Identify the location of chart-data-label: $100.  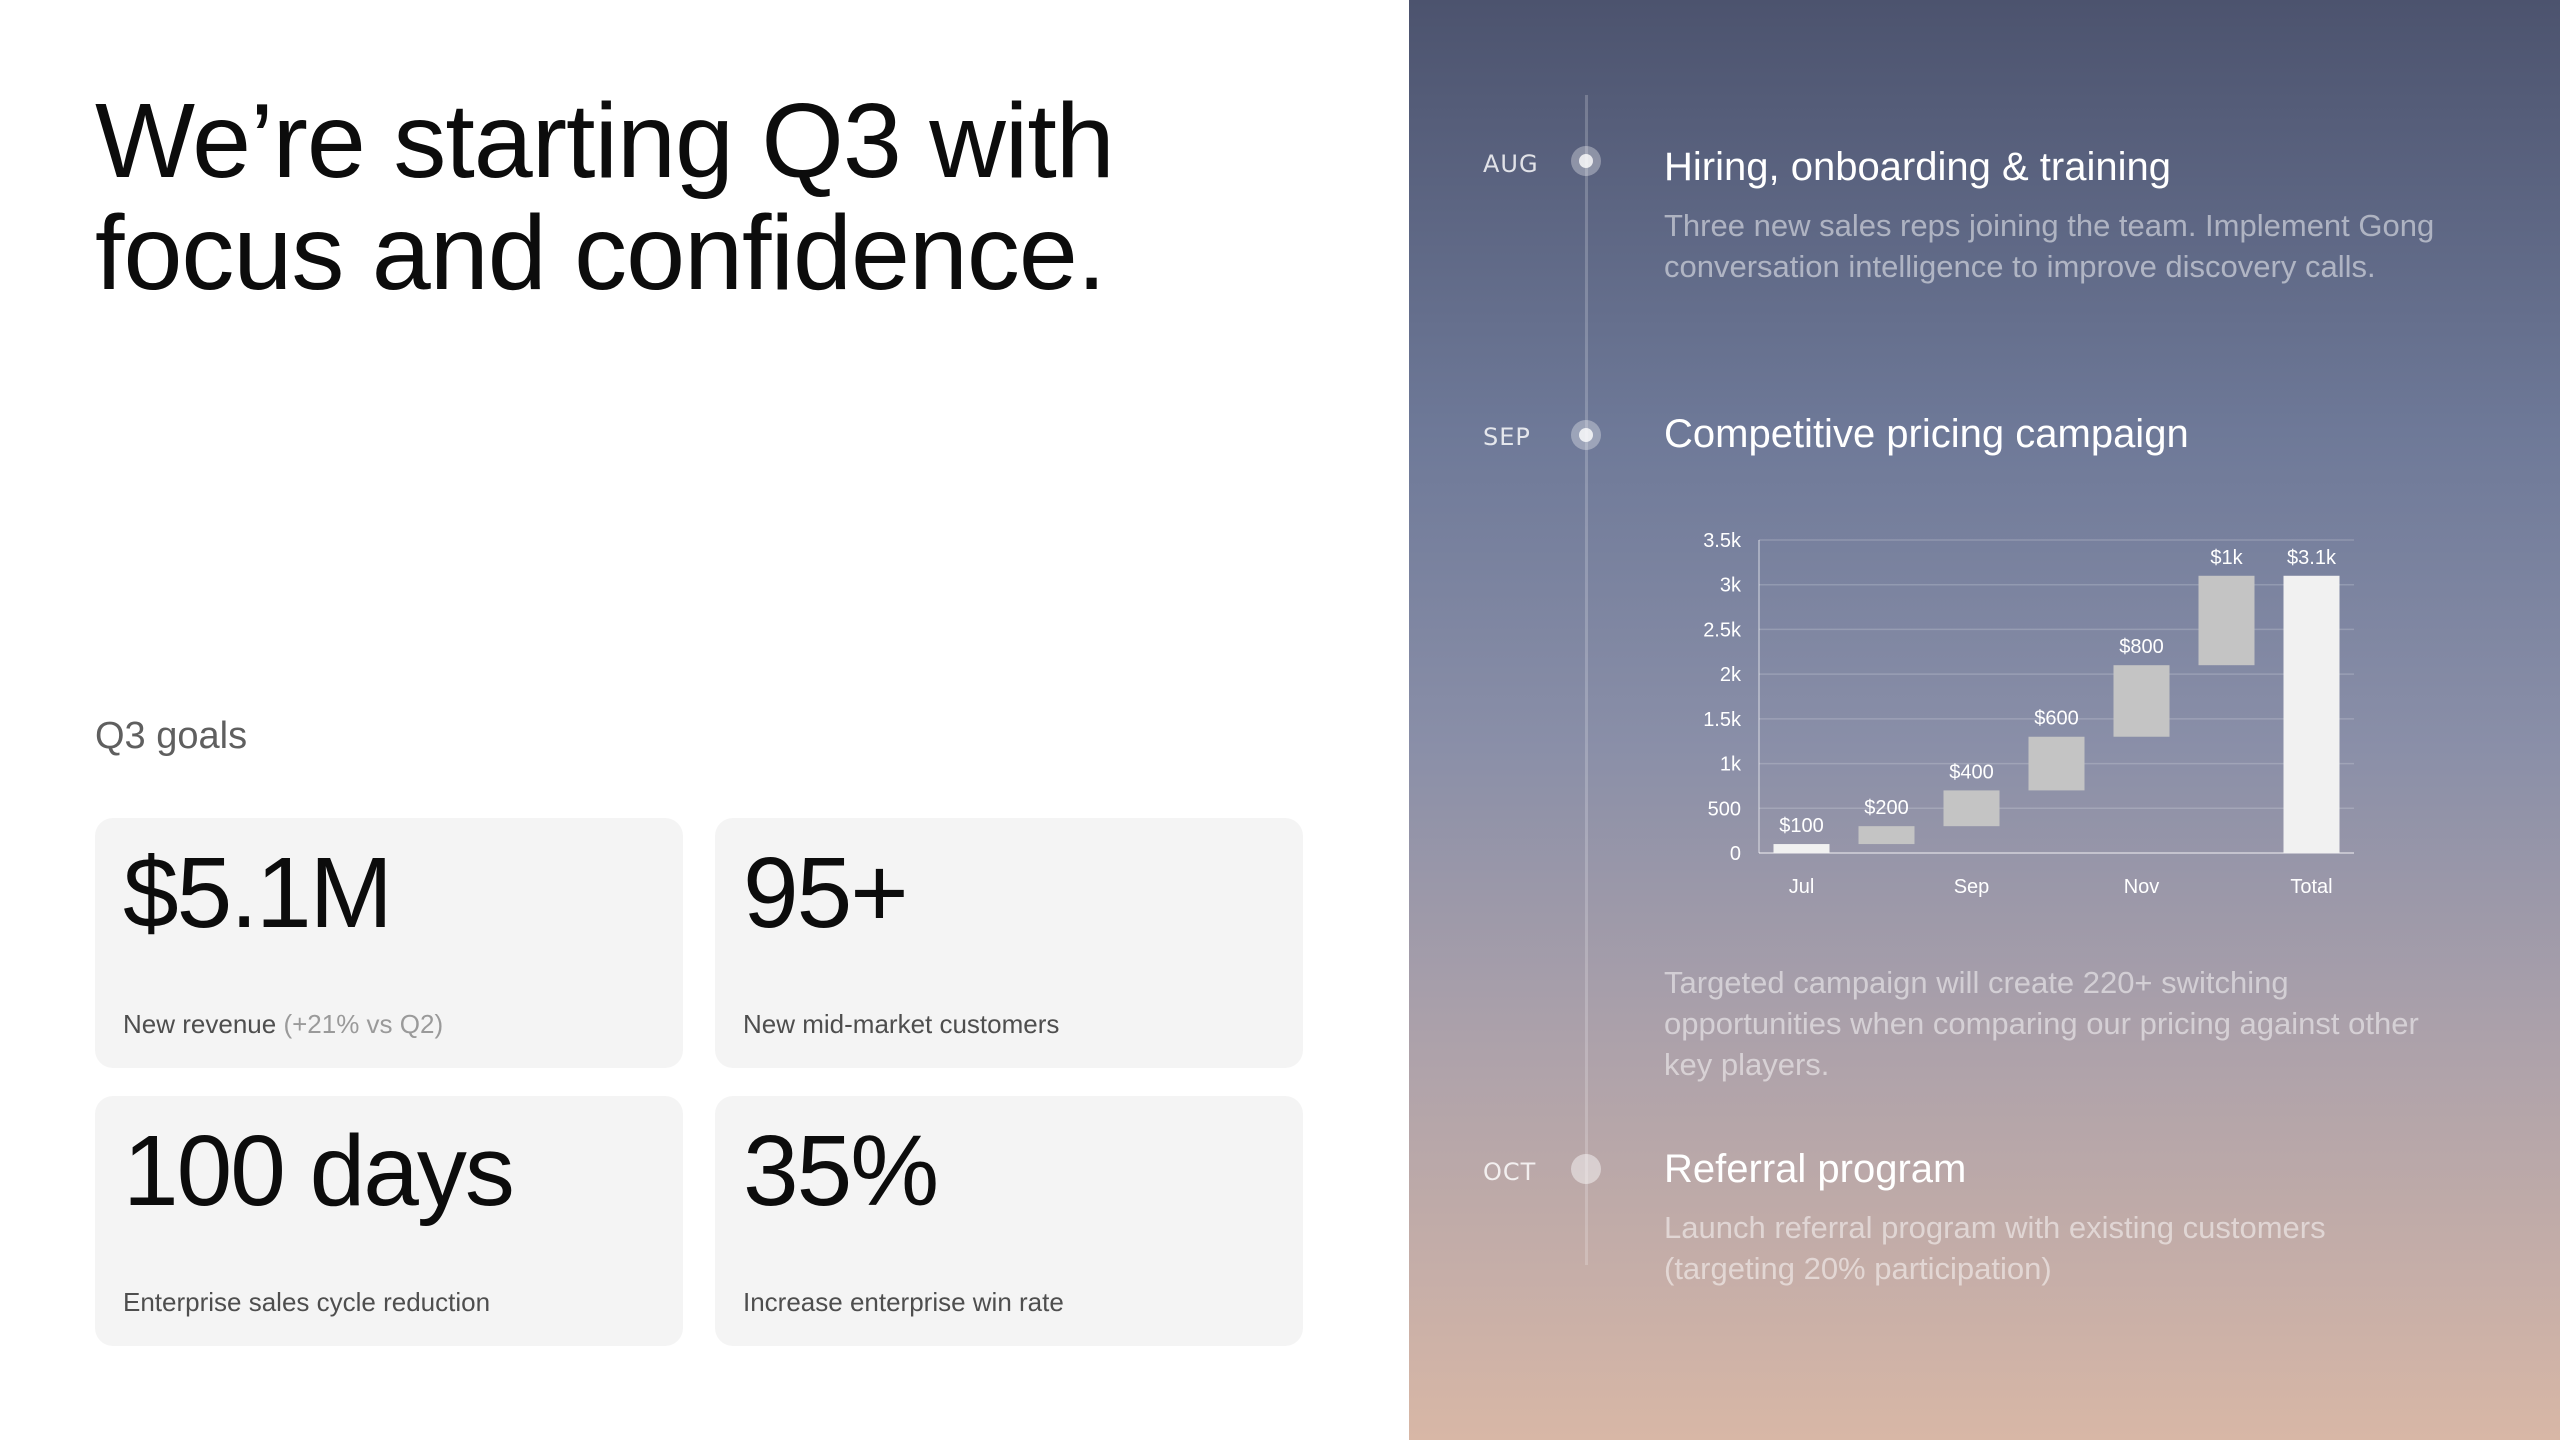
(1801, 826).